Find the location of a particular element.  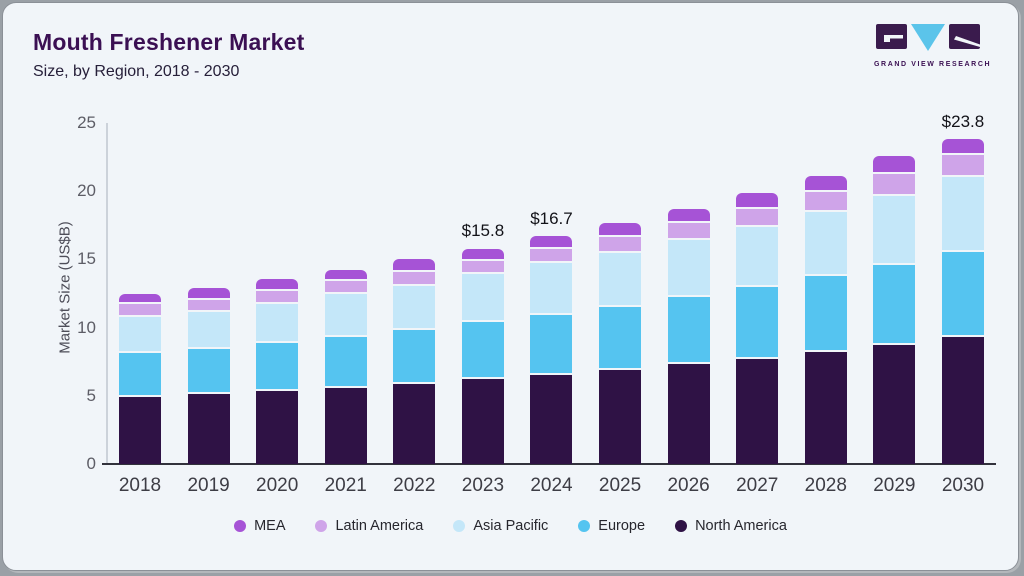

x-tick-label-2019: 2019 is located at coordinates (208, 485).